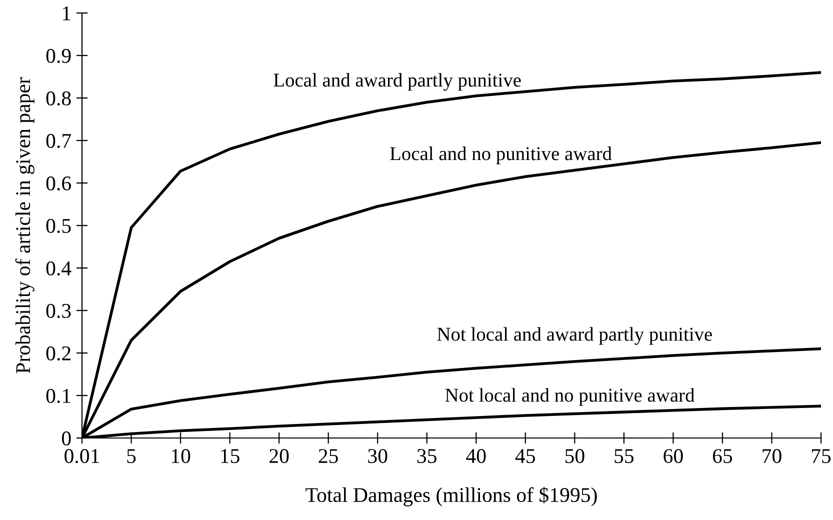 This screenshot has width=833, height=520. Describe the element at coordinates (821, 456) in the screenshot. I see `x-tick-label: 75` at that location.